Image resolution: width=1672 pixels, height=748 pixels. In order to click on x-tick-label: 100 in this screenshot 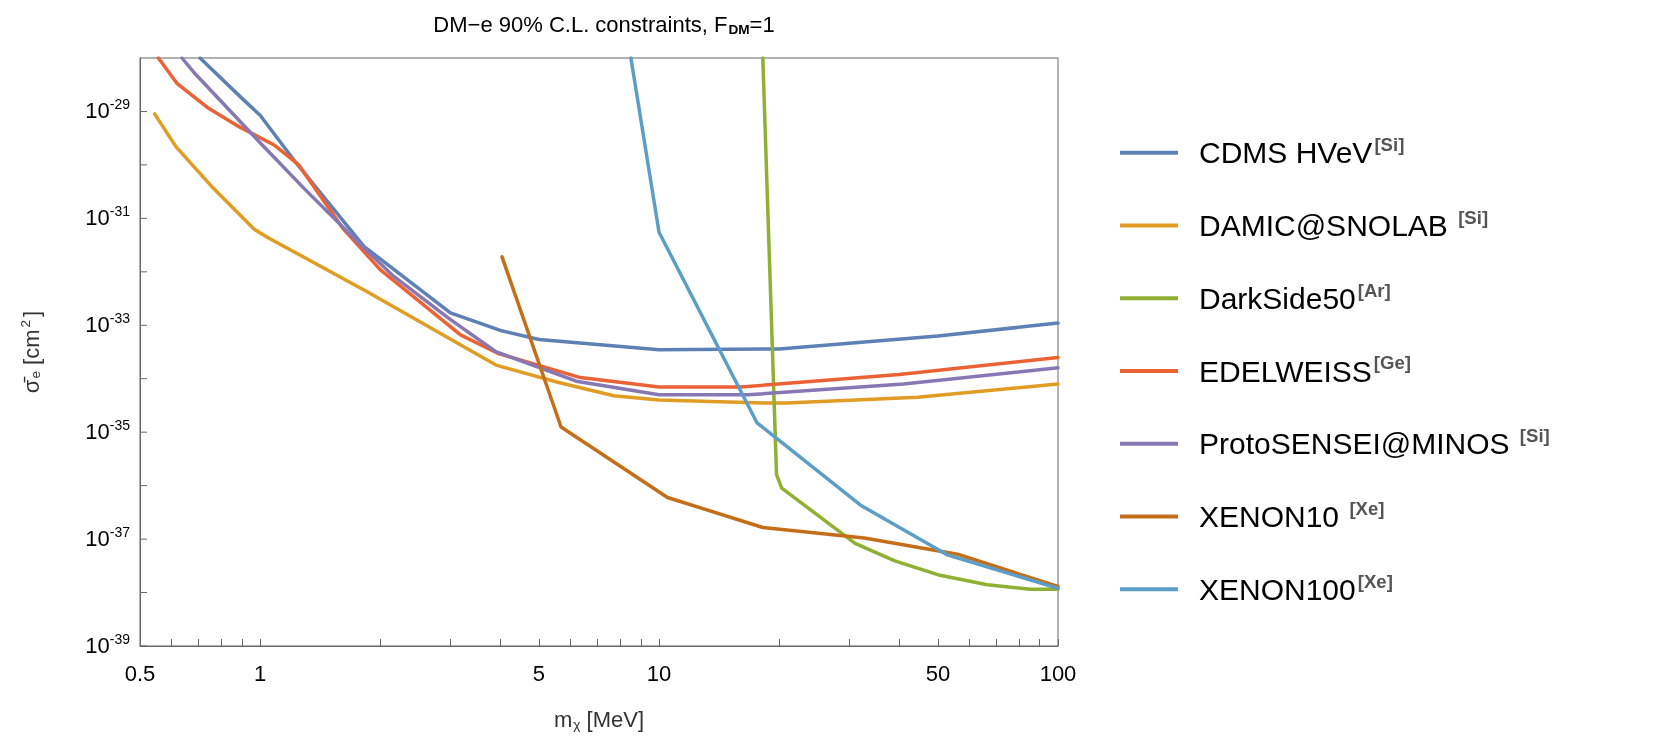, I will do `click(1058, 673)`.